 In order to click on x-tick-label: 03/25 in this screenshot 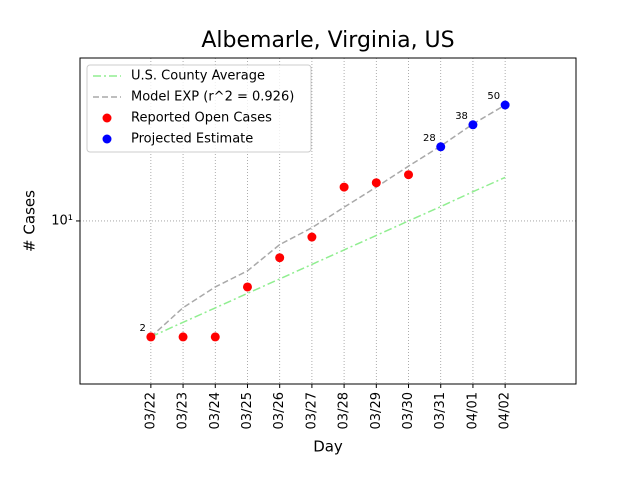, I will do `click(247, 410)`.